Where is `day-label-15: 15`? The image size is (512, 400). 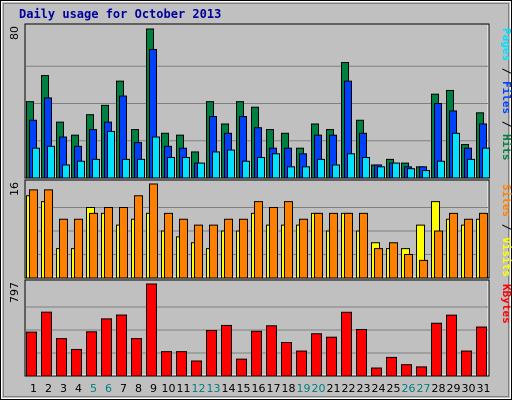 day-label-15: 15 is located at coordinates (244, 388).